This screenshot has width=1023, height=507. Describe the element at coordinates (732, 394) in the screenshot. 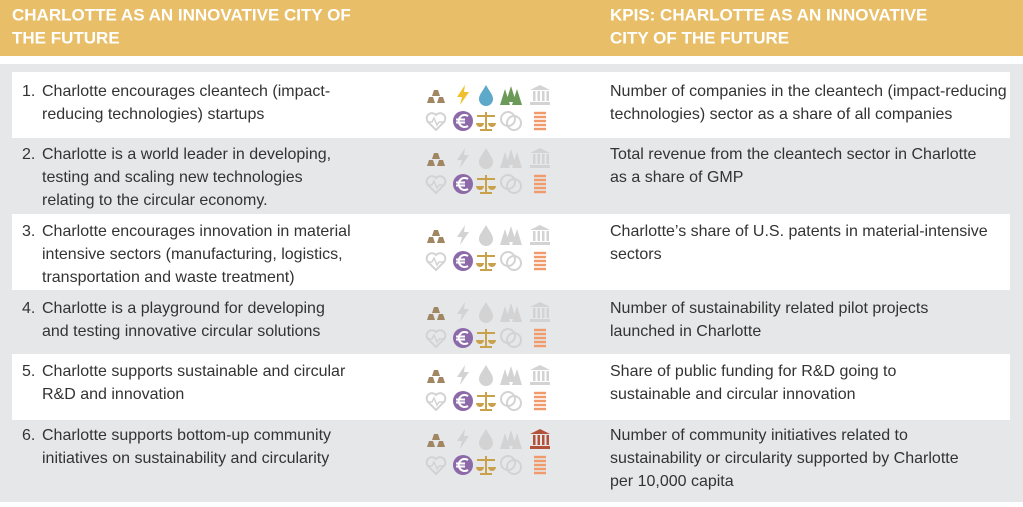

I see `kpi-line: sustainable and circular innovation` at that location.